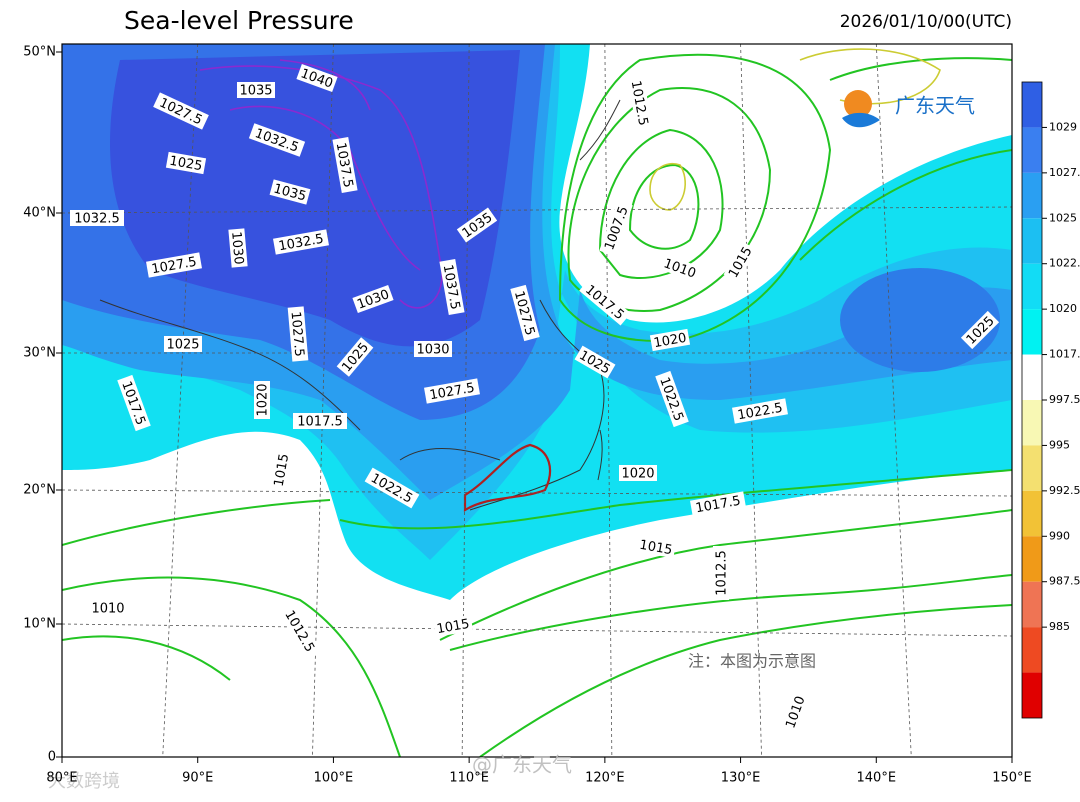 The image size is (1080, 802). What do you see at coordinates (926, 22) in the screenshot?
I see `timestamp: 2026/01/10/00(UTC)` at bounding box center [926, 22].